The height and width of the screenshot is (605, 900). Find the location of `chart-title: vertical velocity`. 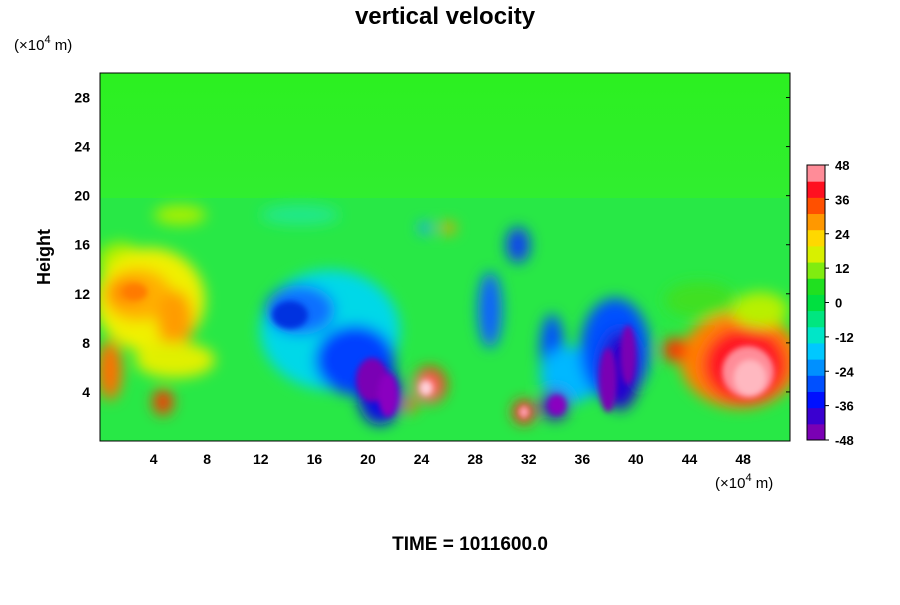

chart-title: vertical velocity is located at coordinates (445, 16).